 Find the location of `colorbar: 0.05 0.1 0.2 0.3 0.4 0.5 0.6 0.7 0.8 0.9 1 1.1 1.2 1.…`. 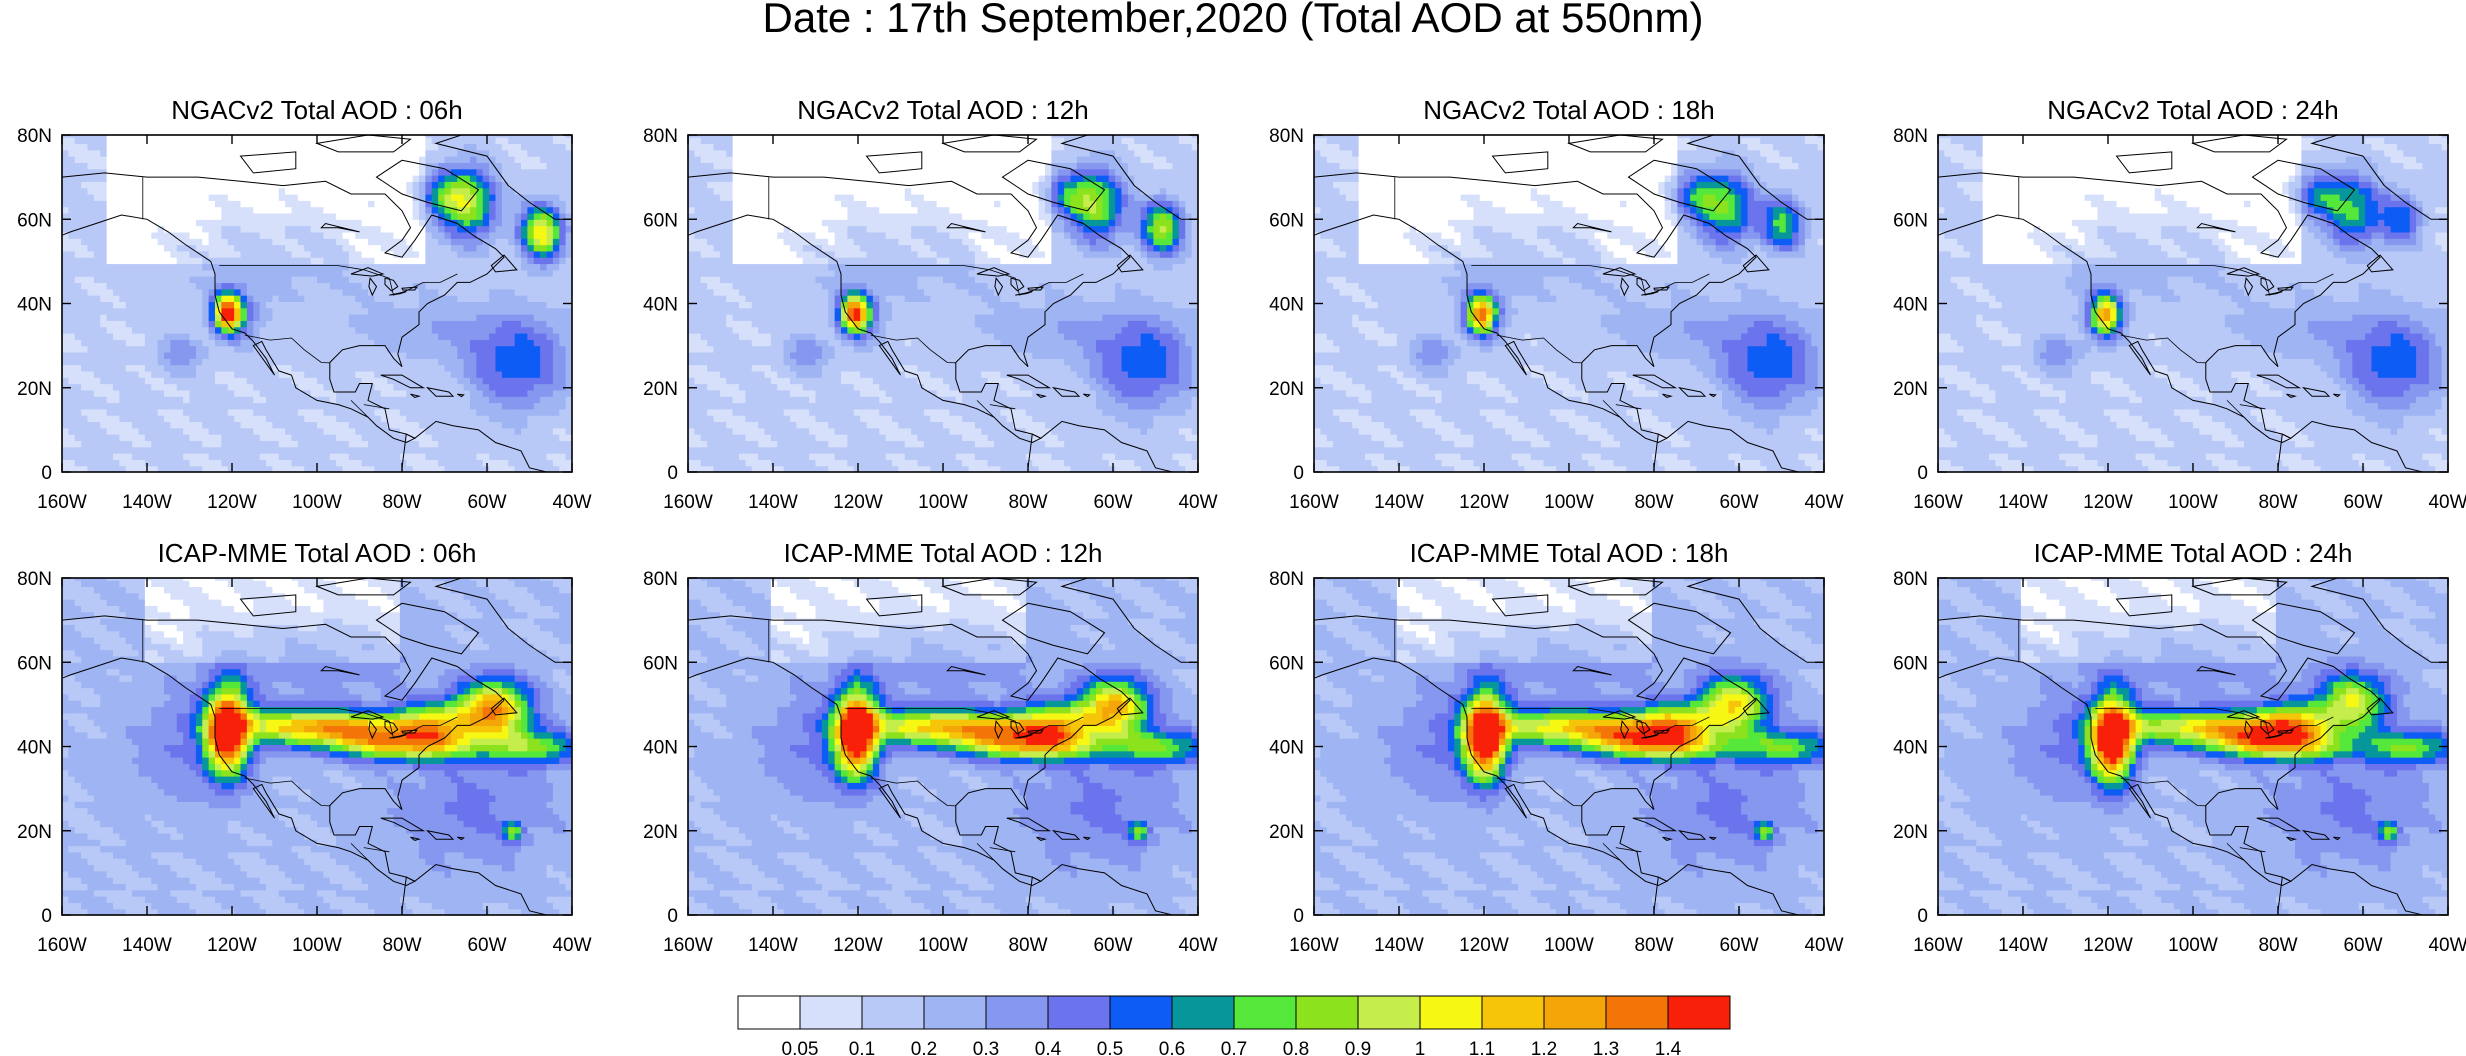

colorbar: 0.05 0.1 0.2 0.3 0.4 0.5 0.6 0.7 0.8 0.9 1 1.1 1.2 1.… is located at coordinates (1234, 1025).